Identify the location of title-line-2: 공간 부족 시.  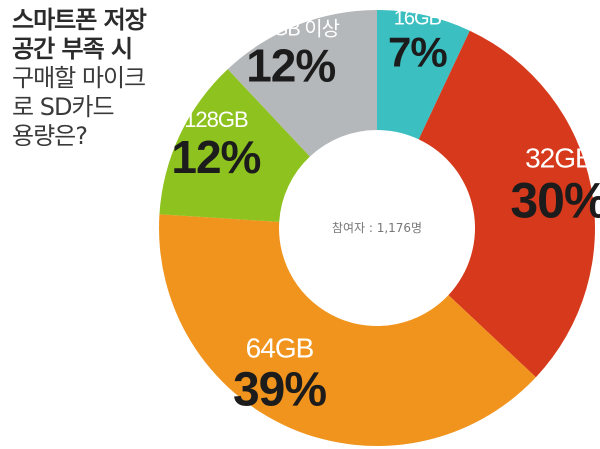
(72, 49).